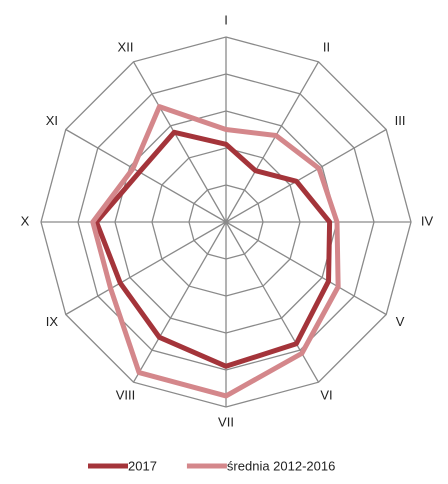 Image resolution: width=448 pixels, height=484 pixels. Describe the element at coordinates (226, 19) in the screenshot. I see `category-label: I` at that location.